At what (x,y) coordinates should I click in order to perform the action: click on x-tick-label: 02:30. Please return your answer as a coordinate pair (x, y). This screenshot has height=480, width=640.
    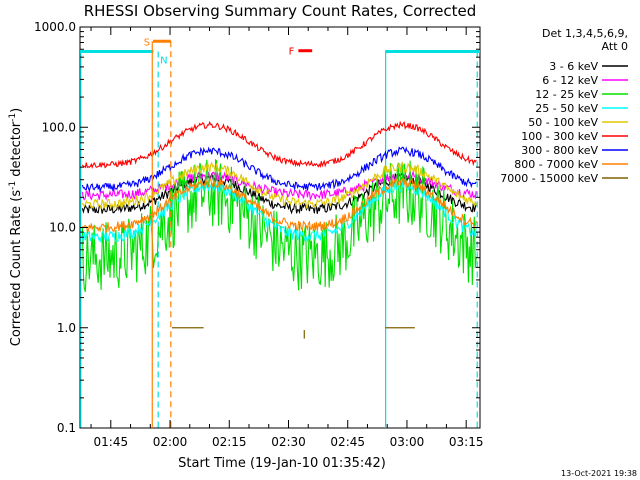
    Looking at the image, I should click on (288, 442).